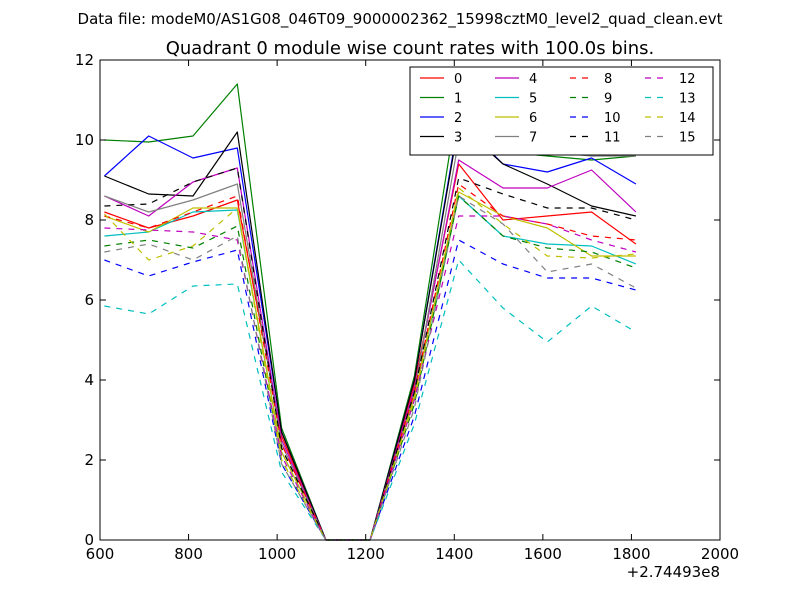 This screenshot has height=600, width=800. I want to click on legend-label-3: 3, so click(458, 138).